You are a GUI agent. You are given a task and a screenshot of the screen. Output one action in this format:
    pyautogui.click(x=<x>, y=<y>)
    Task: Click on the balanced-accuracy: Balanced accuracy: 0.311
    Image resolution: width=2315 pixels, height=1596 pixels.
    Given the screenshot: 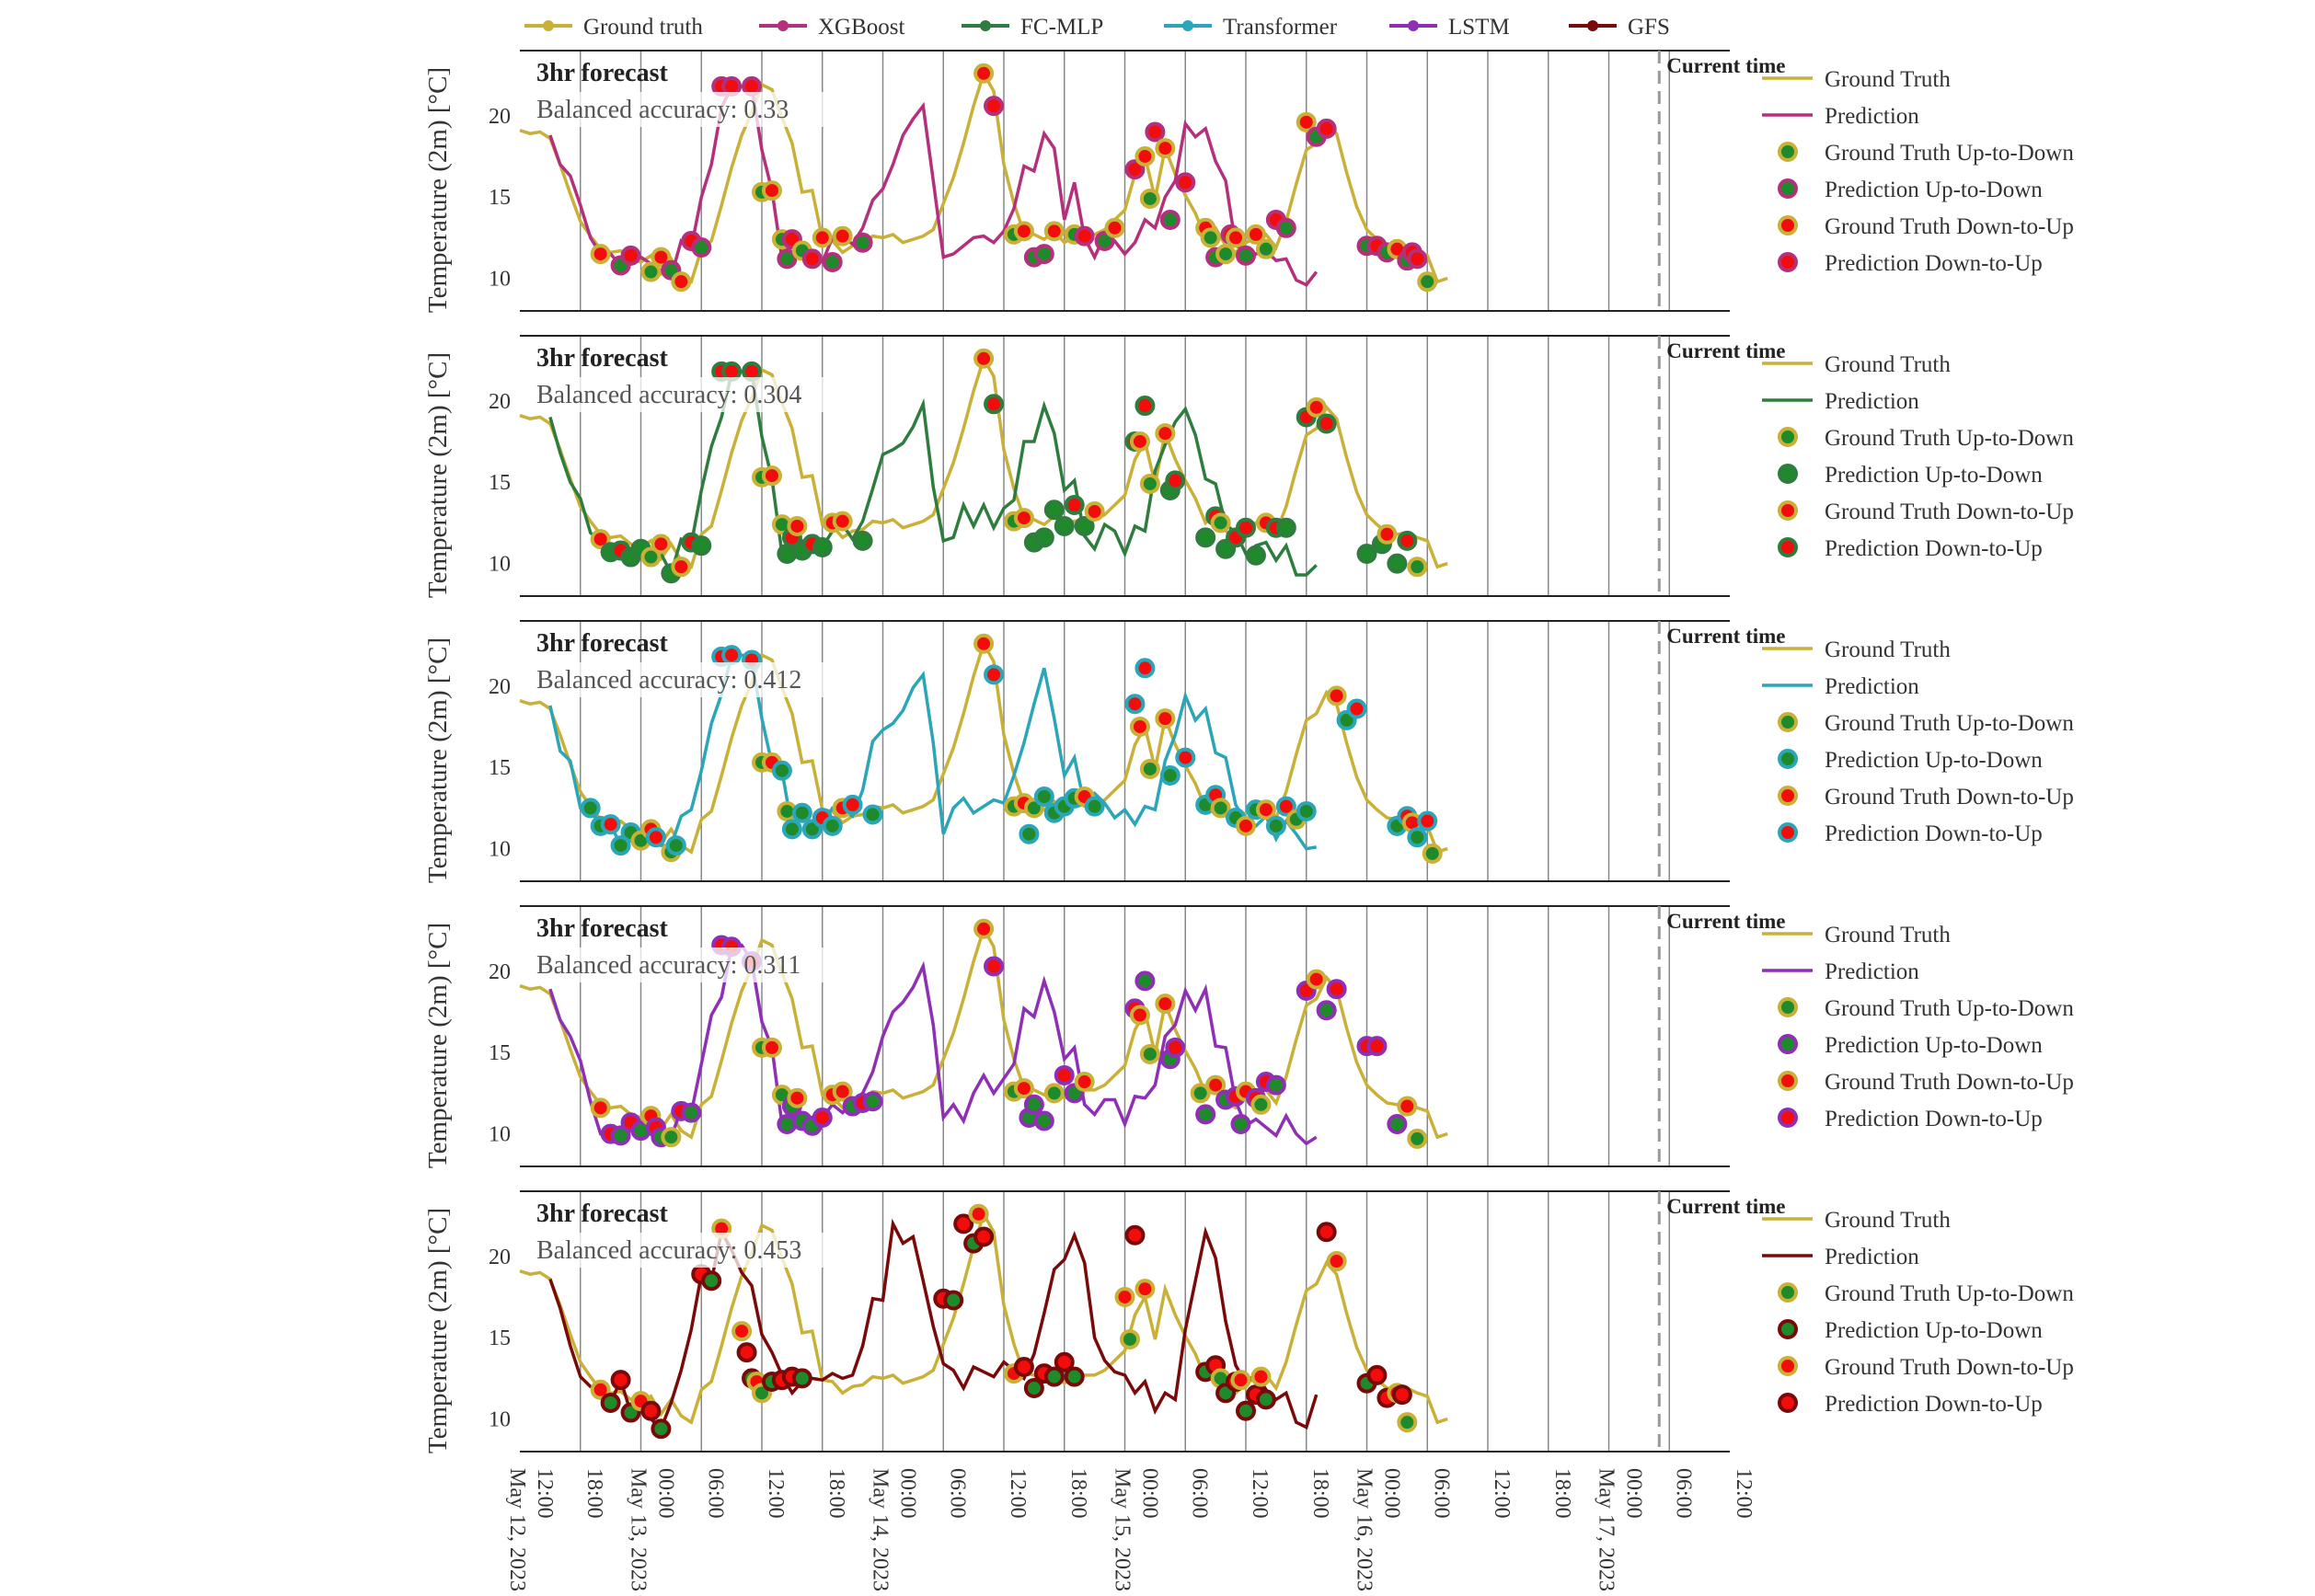 What is the action you would take?
    pyautogui.click(x=668, y=966)
    